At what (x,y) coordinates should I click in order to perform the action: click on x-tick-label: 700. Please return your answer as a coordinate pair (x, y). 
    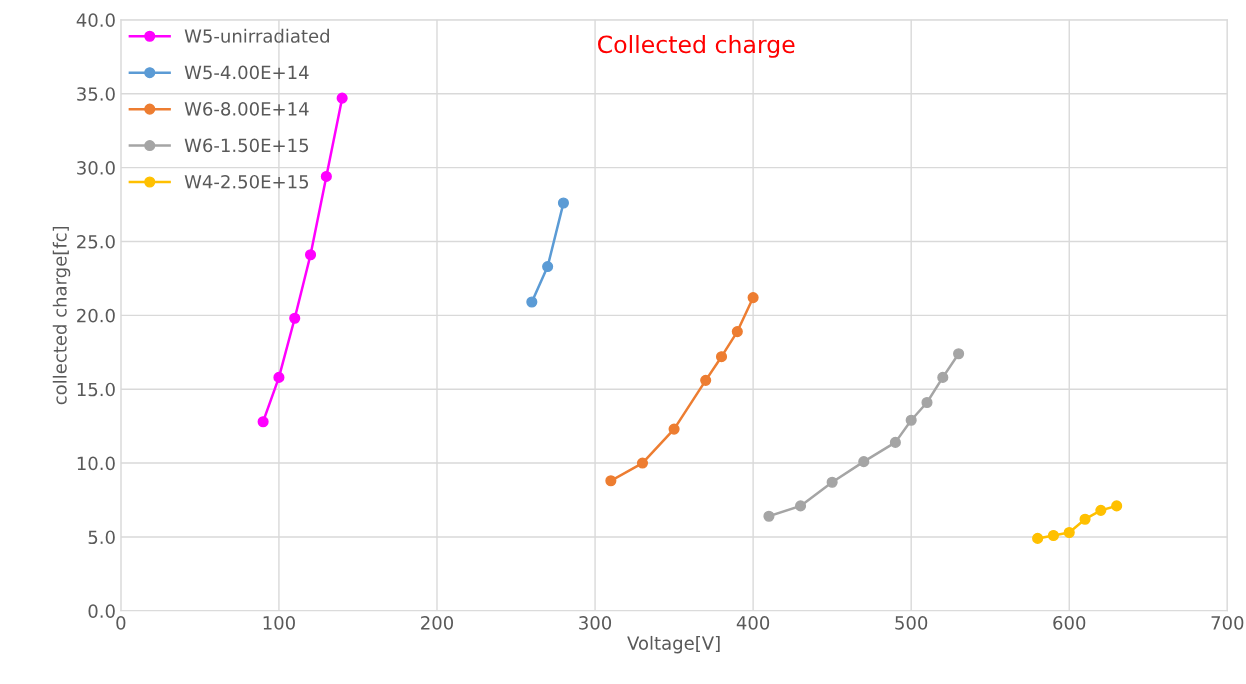
    Looking at the image, I should click on (1227, 622).